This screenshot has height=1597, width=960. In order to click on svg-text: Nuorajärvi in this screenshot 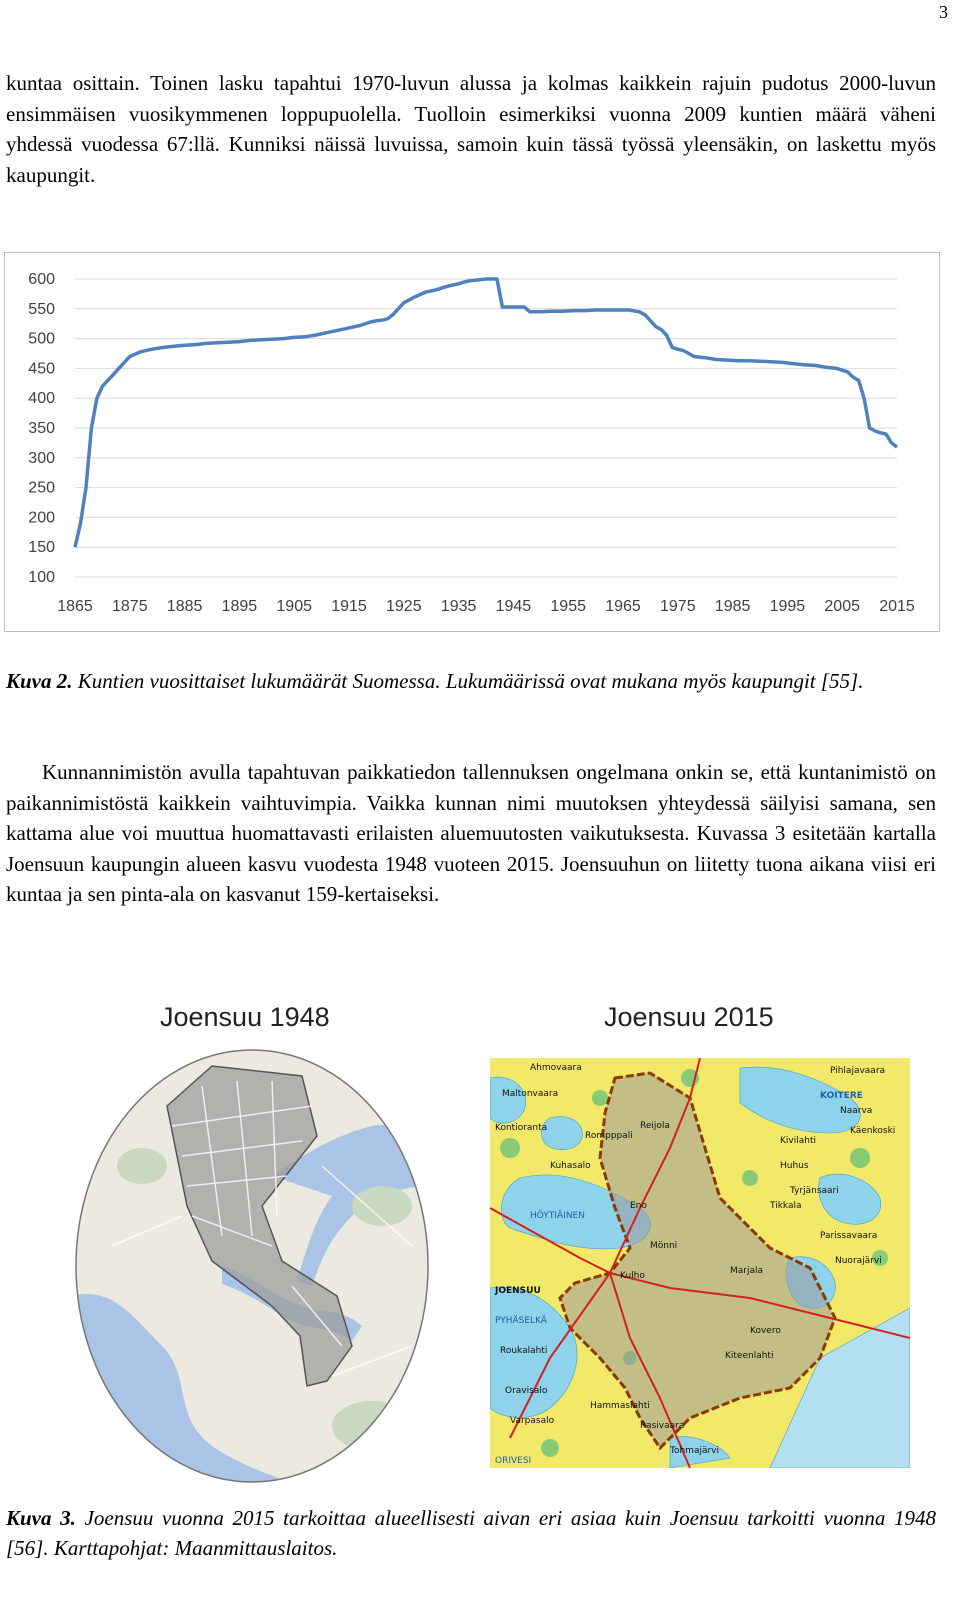, I will do `click(858, 1261)`.